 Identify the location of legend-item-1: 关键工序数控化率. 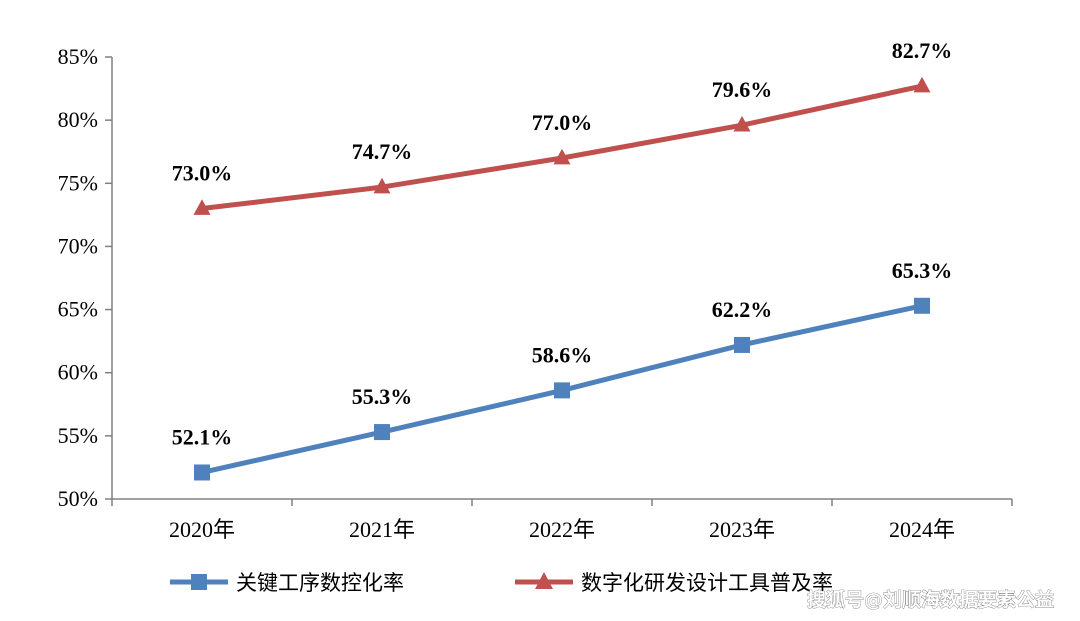
(287, 583).